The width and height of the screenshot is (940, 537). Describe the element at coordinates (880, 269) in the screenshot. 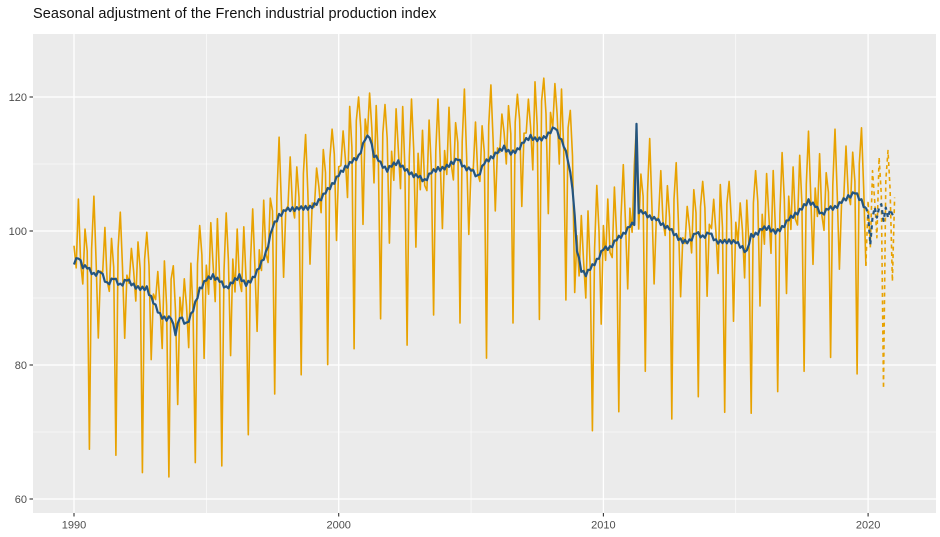

I see `series-unadjusted-forecast-line` at that location.